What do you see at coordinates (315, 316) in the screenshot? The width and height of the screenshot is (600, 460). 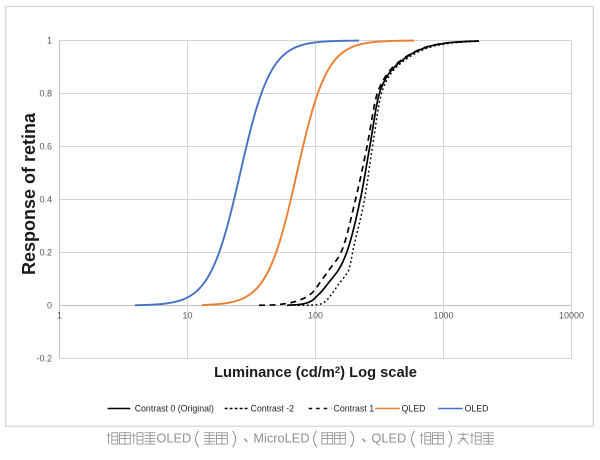 I see `svg-text: 100` at bounding box center [315, 316].